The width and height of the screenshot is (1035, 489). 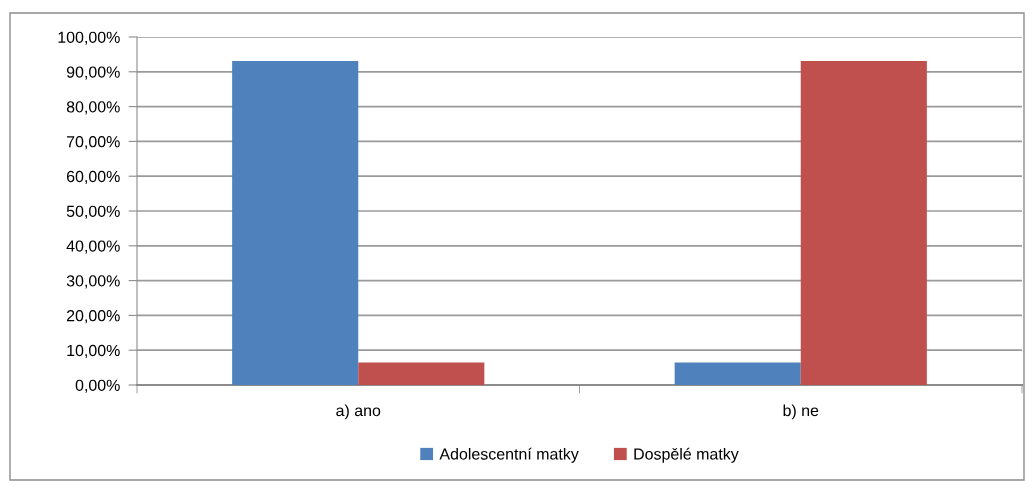 What do you see at coordinates (93, 108) in the screenshot?
I see `y-tick-label: 80,00%` at bounding box center [93, 108].